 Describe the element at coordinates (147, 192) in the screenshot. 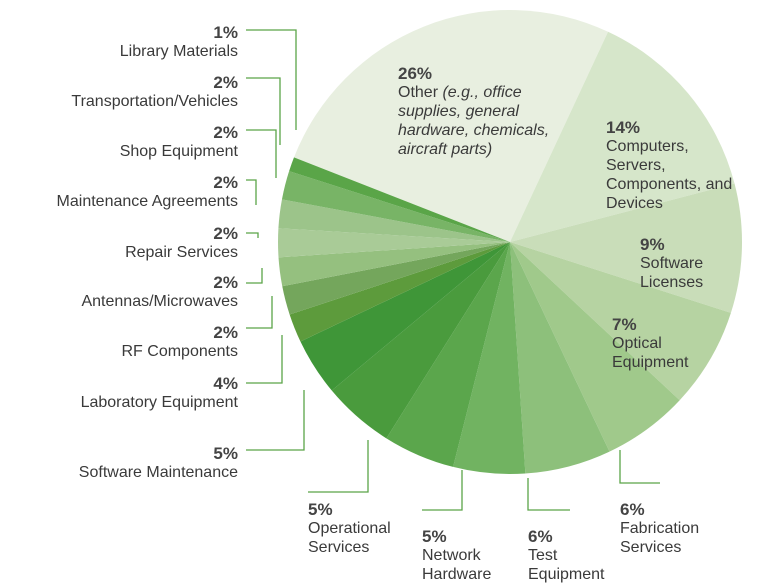

I see `slice-label: 2% Maintenance Agreements` at that location.